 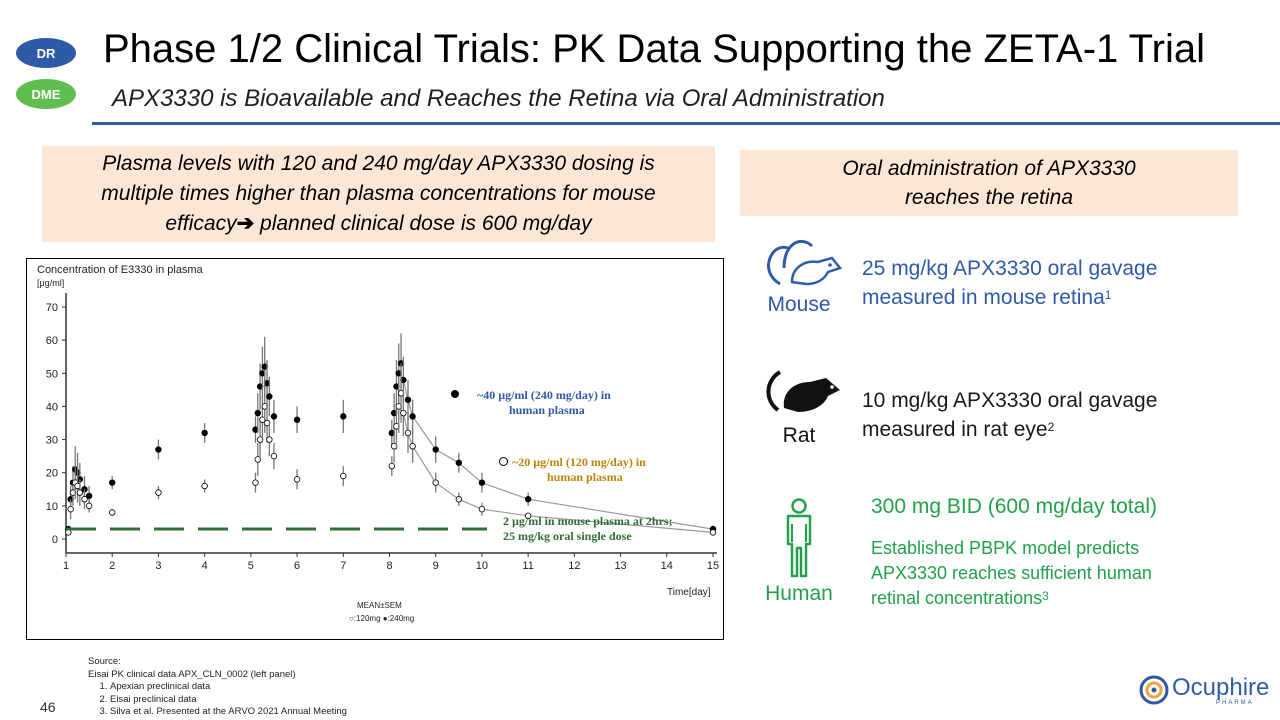 What do you see at coordinates (689, 592) in the screenshot?
I see `x-axis-label: Time[day]` at bounding box center [689, 592].